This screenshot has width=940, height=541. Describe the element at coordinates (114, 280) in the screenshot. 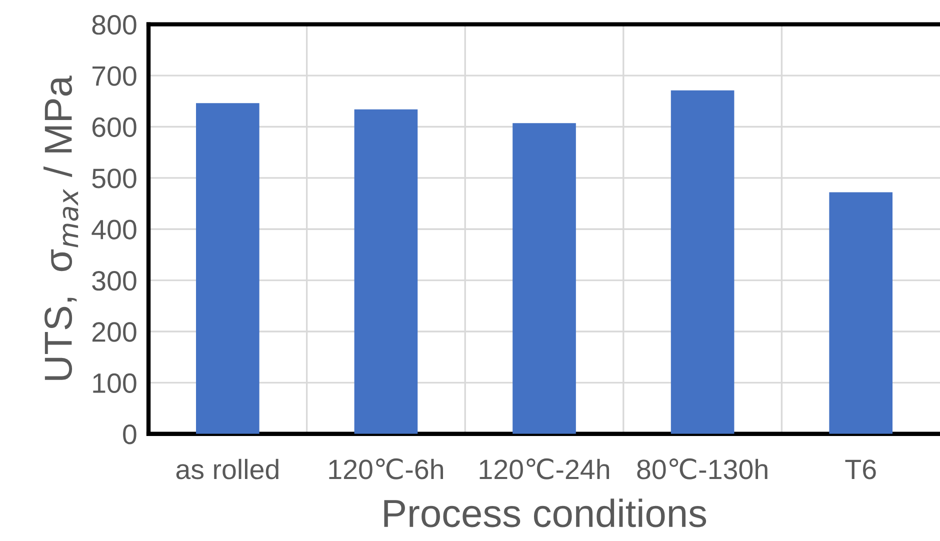

I see `y-tick-label: 300` at that location.